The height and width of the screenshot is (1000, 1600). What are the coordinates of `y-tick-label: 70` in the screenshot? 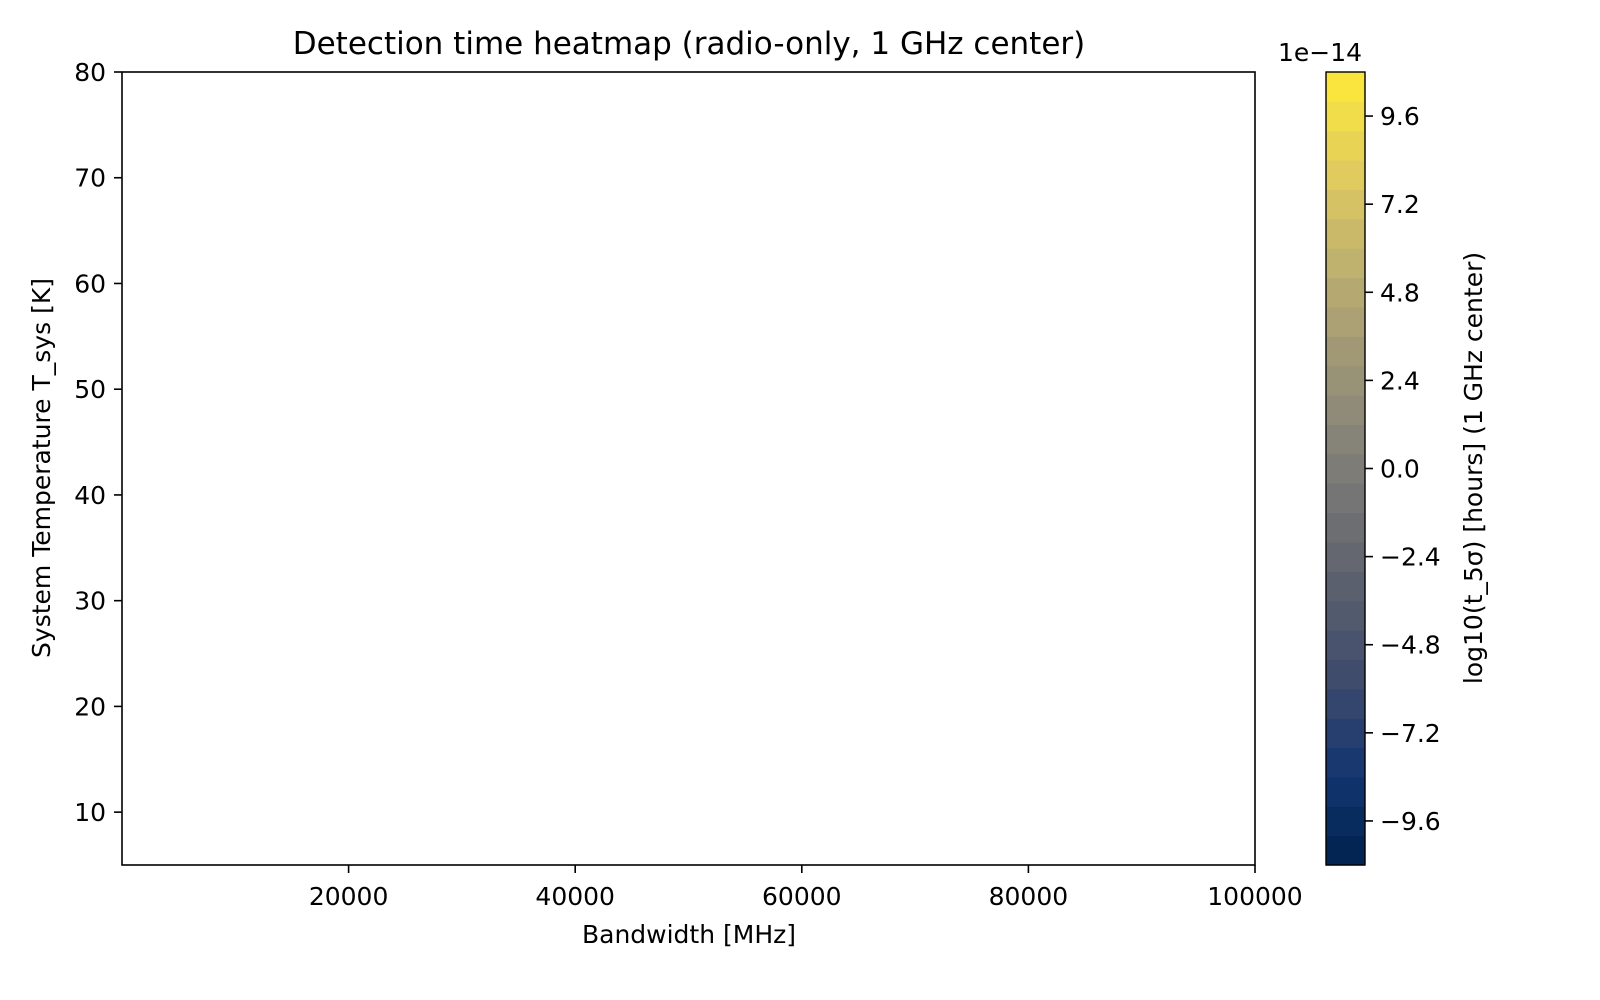 It's located at (90, 178).